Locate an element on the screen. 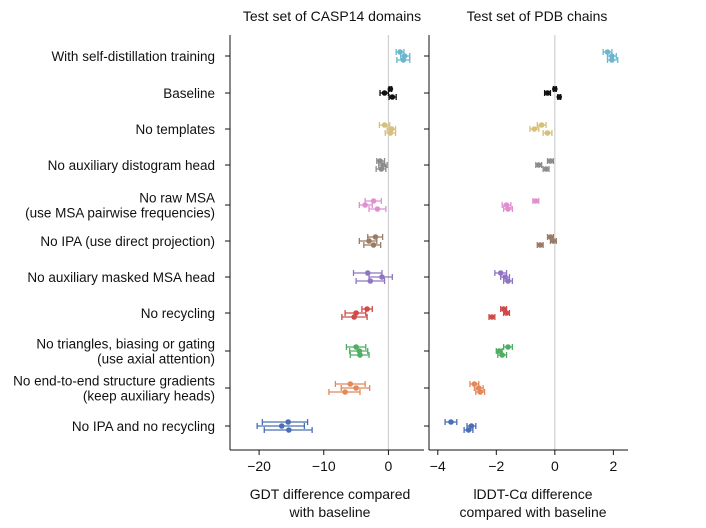 This screenshot has width=706, height=528. xlabel-pdb-line1: lDDT-Cα difference is located at coordinates (532, 494).